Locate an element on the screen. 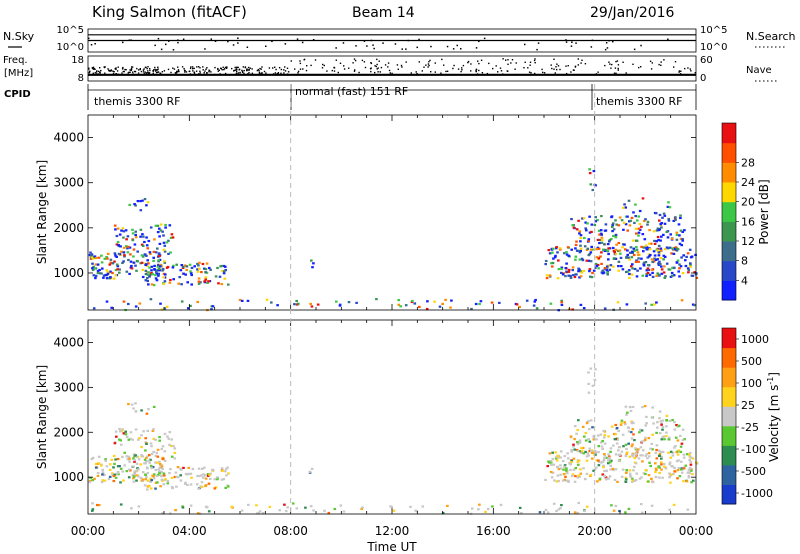  colorbar-tick-label: 24 is located at coordinates (748, 182).